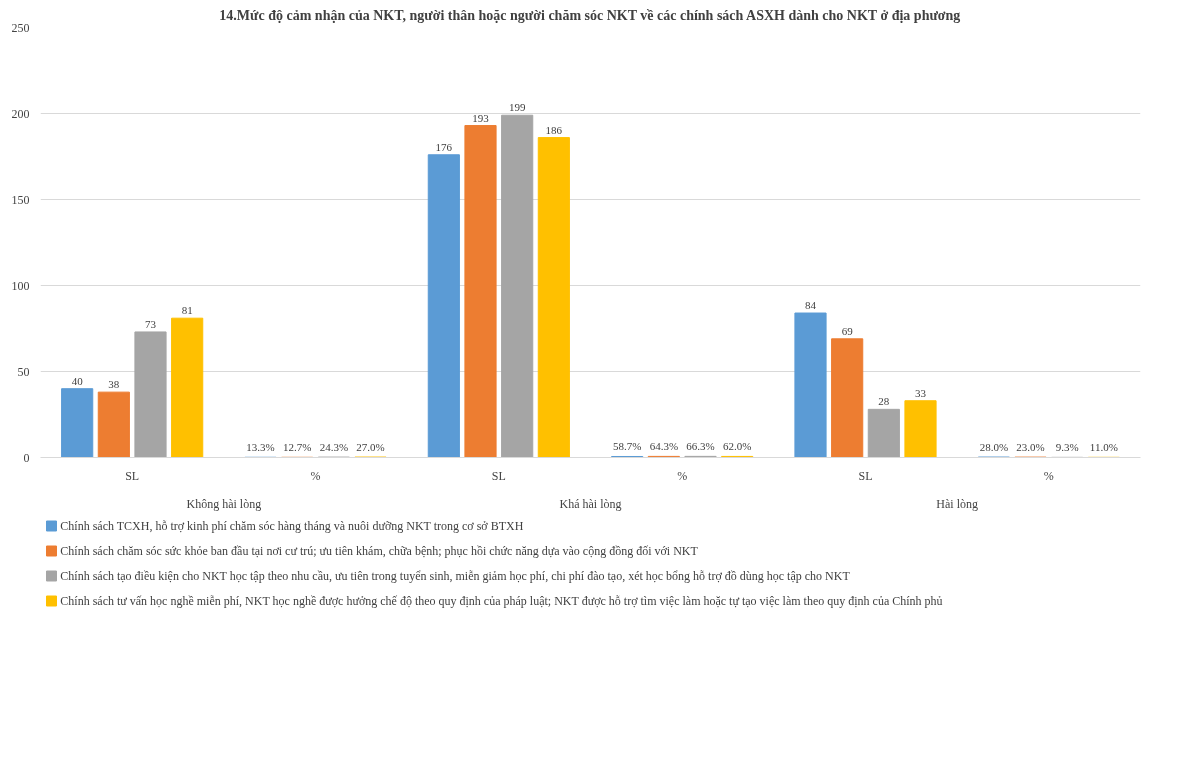 The width and height of the screenshot is (1178, 774). Describe the element at coordinates (370, 447) in the screenshot. I see `data-label: 27.0%` at that location.